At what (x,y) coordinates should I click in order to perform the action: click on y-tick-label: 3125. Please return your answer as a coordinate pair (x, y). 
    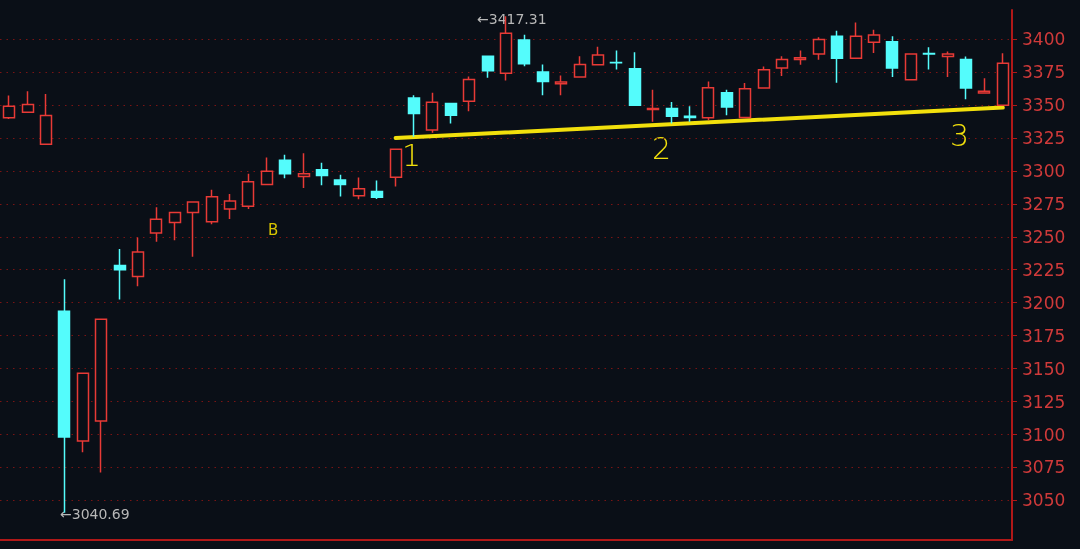
    Looking at the image, I should click on (1044, 401).